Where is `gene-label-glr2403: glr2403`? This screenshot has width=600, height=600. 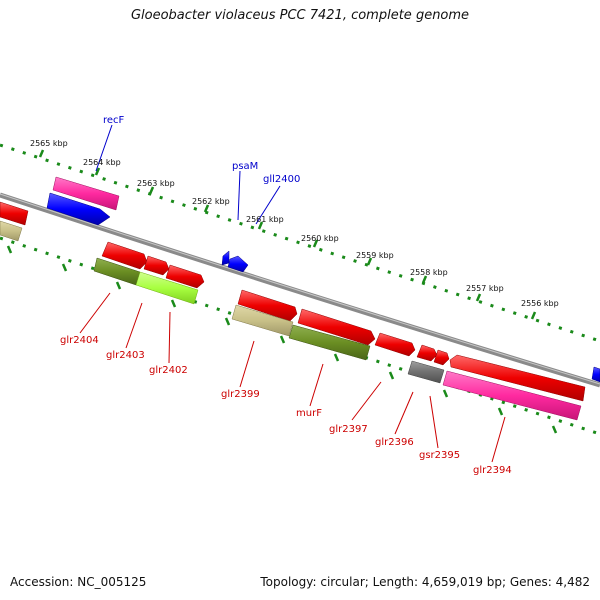
gene-label-glr2403: glr2403 is located at coordinates (125, 355).